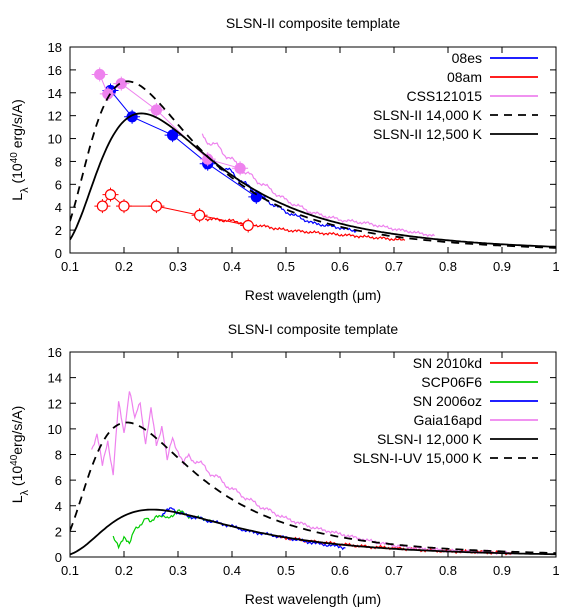 The height and width of the screenshot is (610, 581). I want to click on legend-label: 08es, so click(467, 58).